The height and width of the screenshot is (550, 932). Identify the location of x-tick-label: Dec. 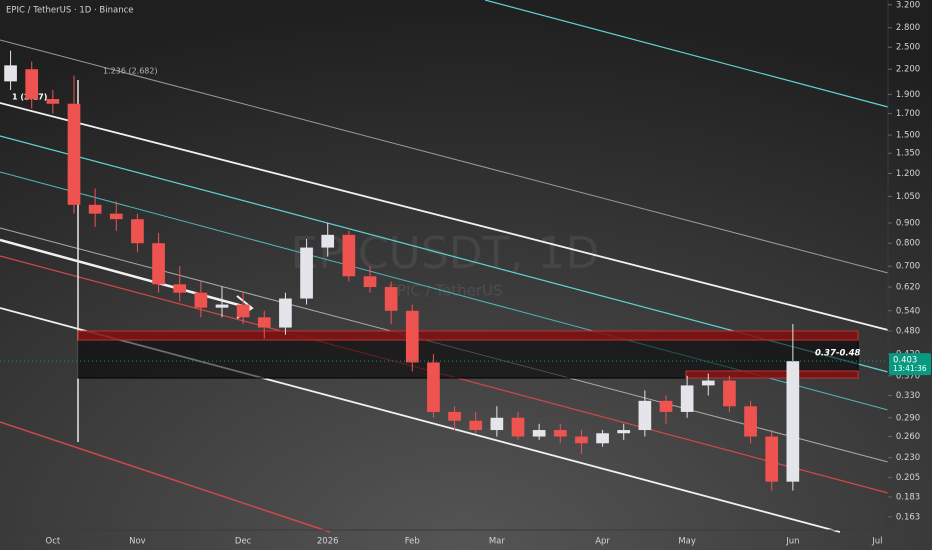
(243, 542).